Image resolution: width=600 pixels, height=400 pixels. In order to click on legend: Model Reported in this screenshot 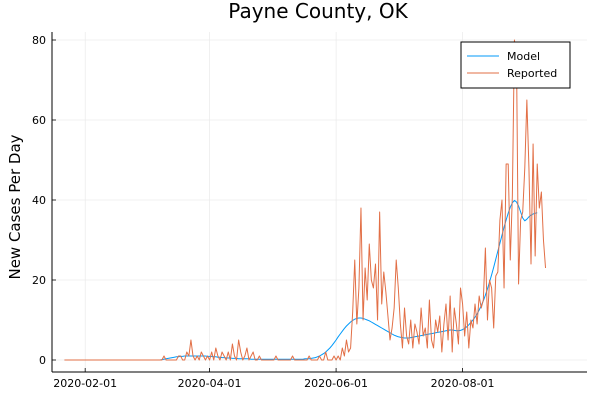, I will do `click(515, 65)`.